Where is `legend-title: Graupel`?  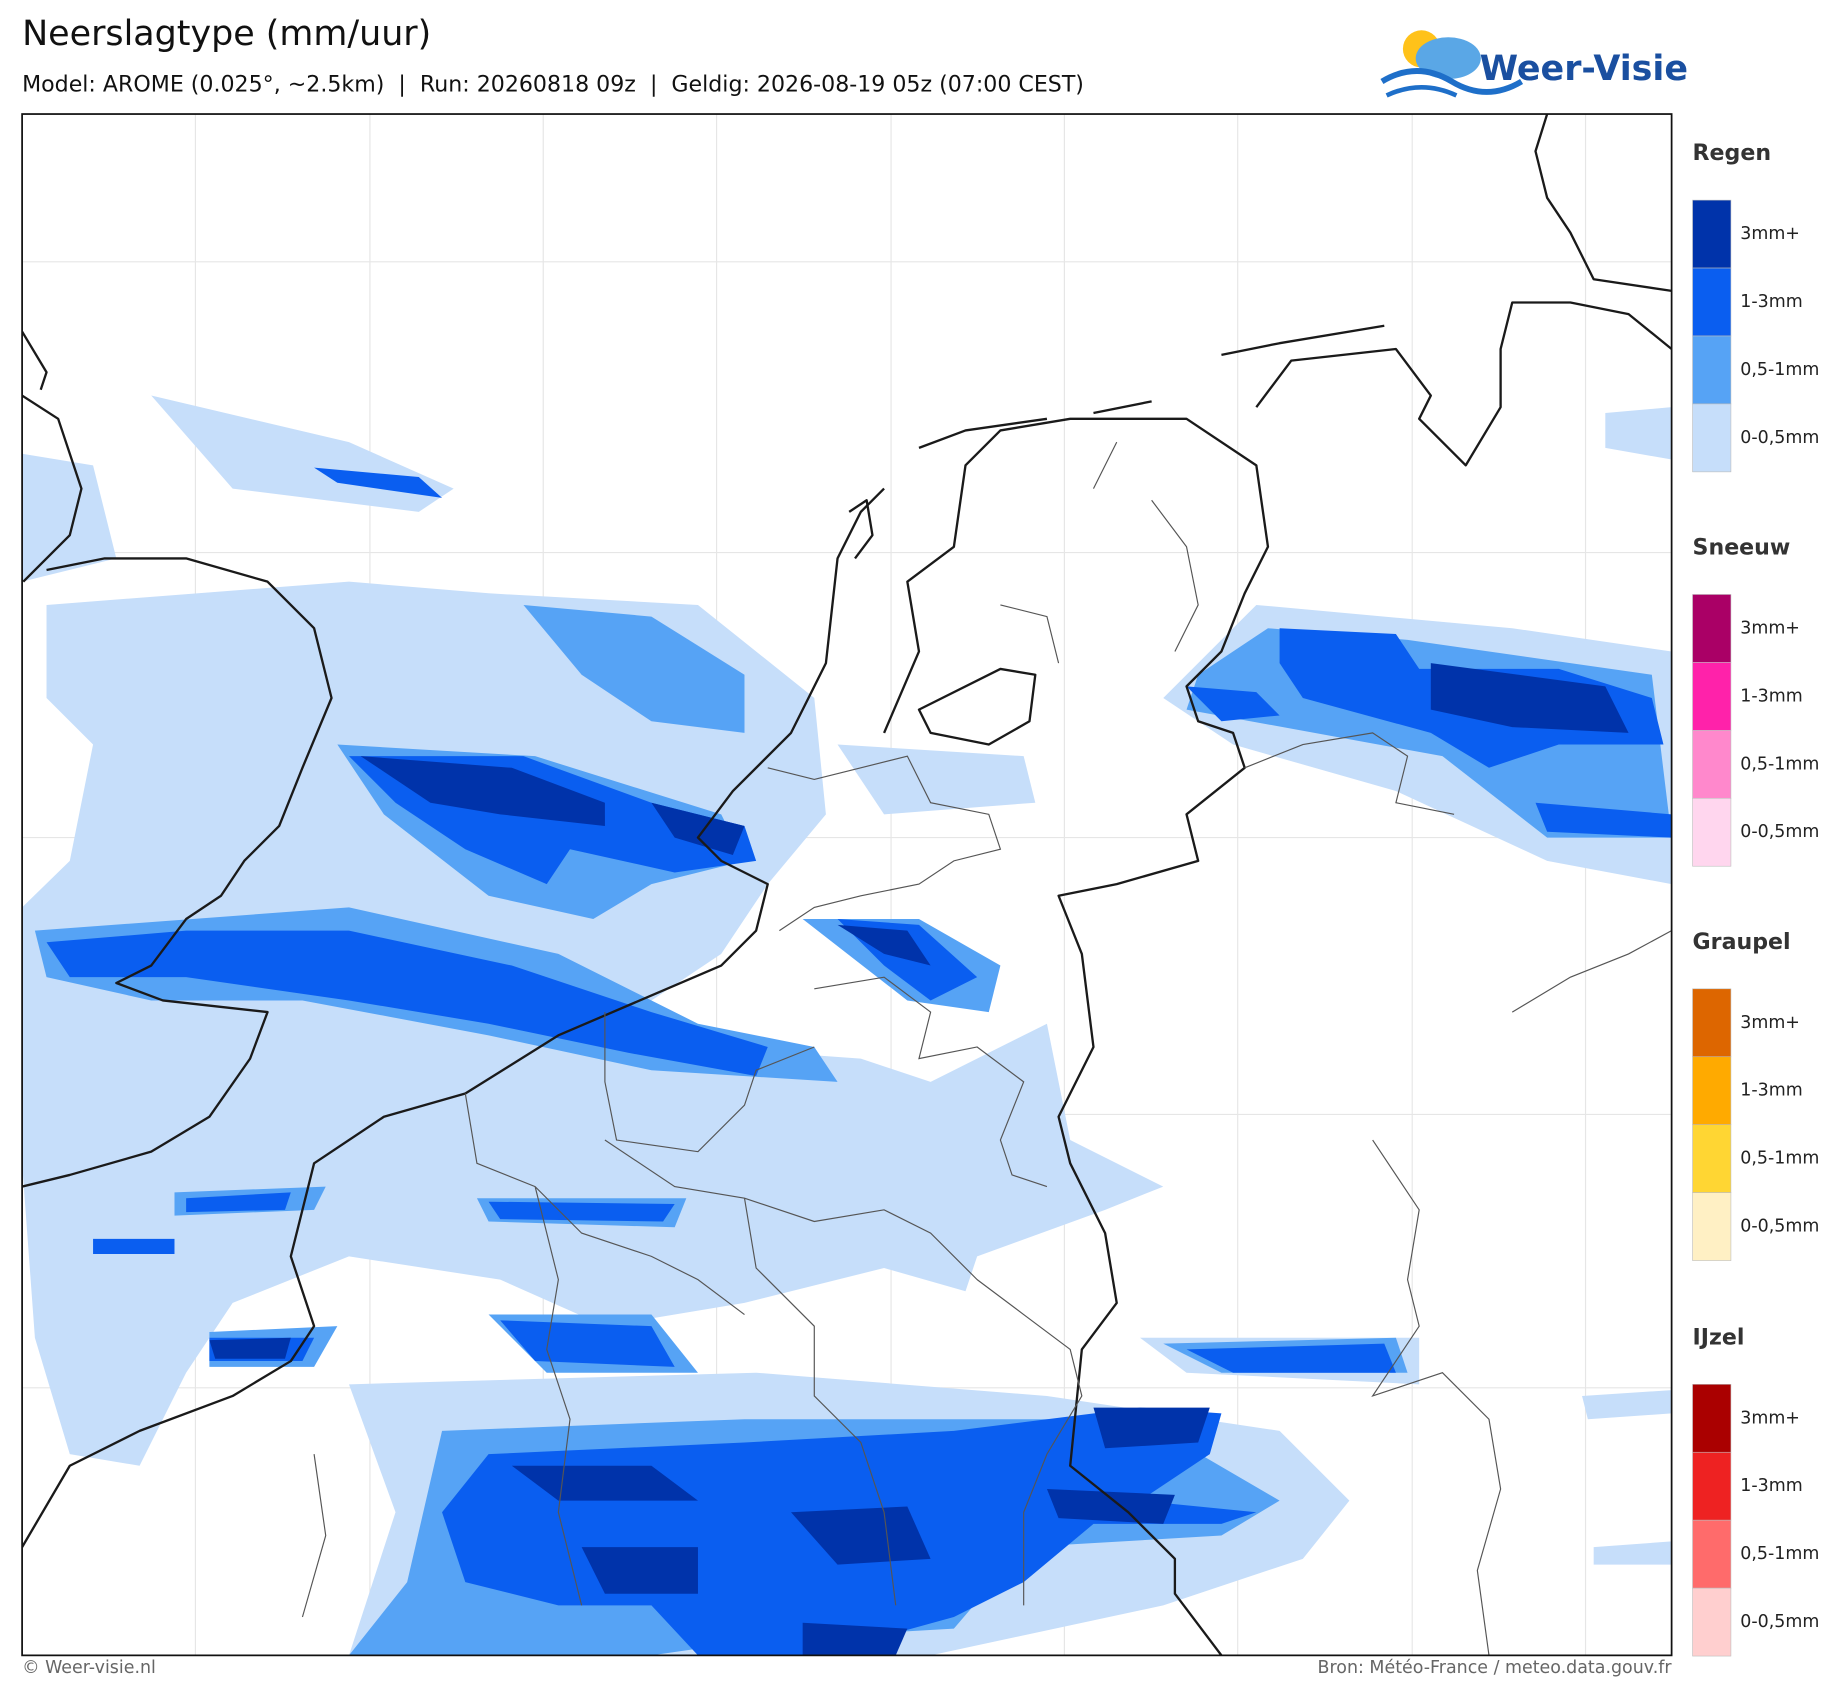
legend-title: Graupel is located at coordinates (1742, 942).